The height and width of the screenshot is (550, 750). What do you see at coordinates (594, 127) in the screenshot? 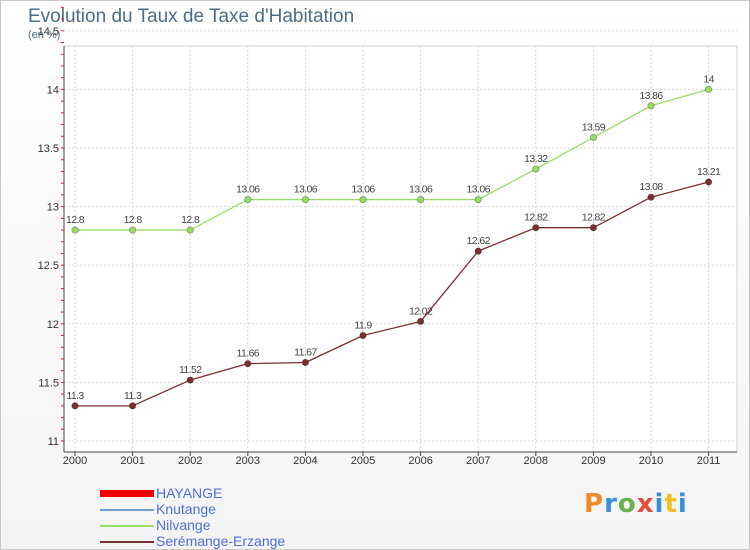
I see `data-label: 13.59` at bounding box center [594, 127].